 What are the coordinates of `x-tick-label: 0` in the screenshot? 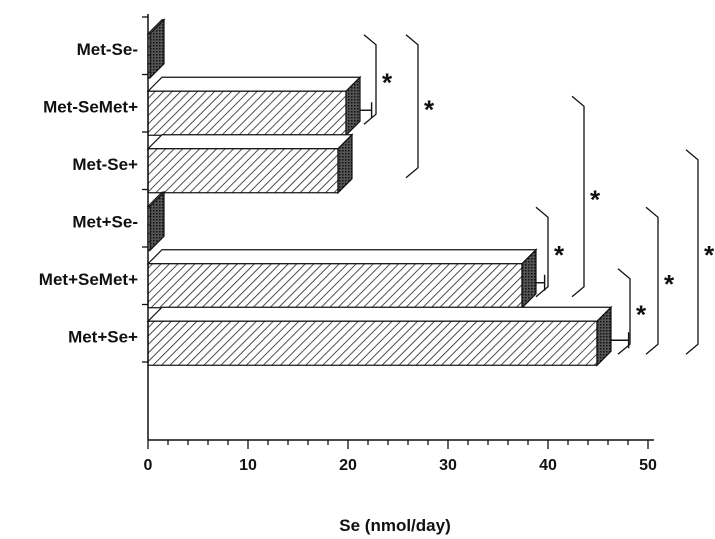 It's located at (148, 465).